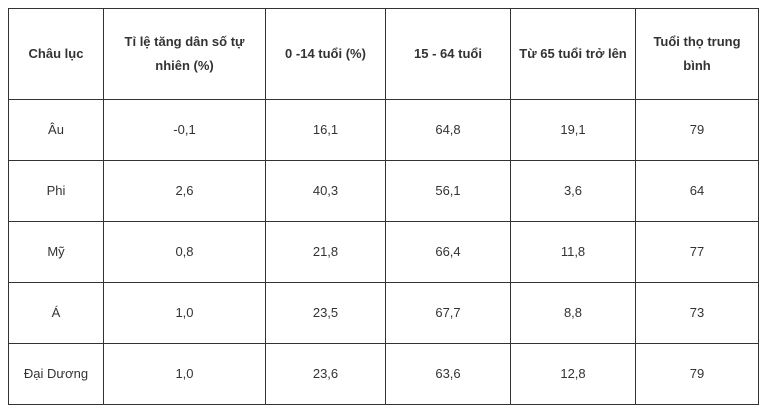 The height and width of the screenshot is (412, 768). Describe the element at coordinates (325, 252) in the screenshot. I see `table-cell: 21,8` at that location.